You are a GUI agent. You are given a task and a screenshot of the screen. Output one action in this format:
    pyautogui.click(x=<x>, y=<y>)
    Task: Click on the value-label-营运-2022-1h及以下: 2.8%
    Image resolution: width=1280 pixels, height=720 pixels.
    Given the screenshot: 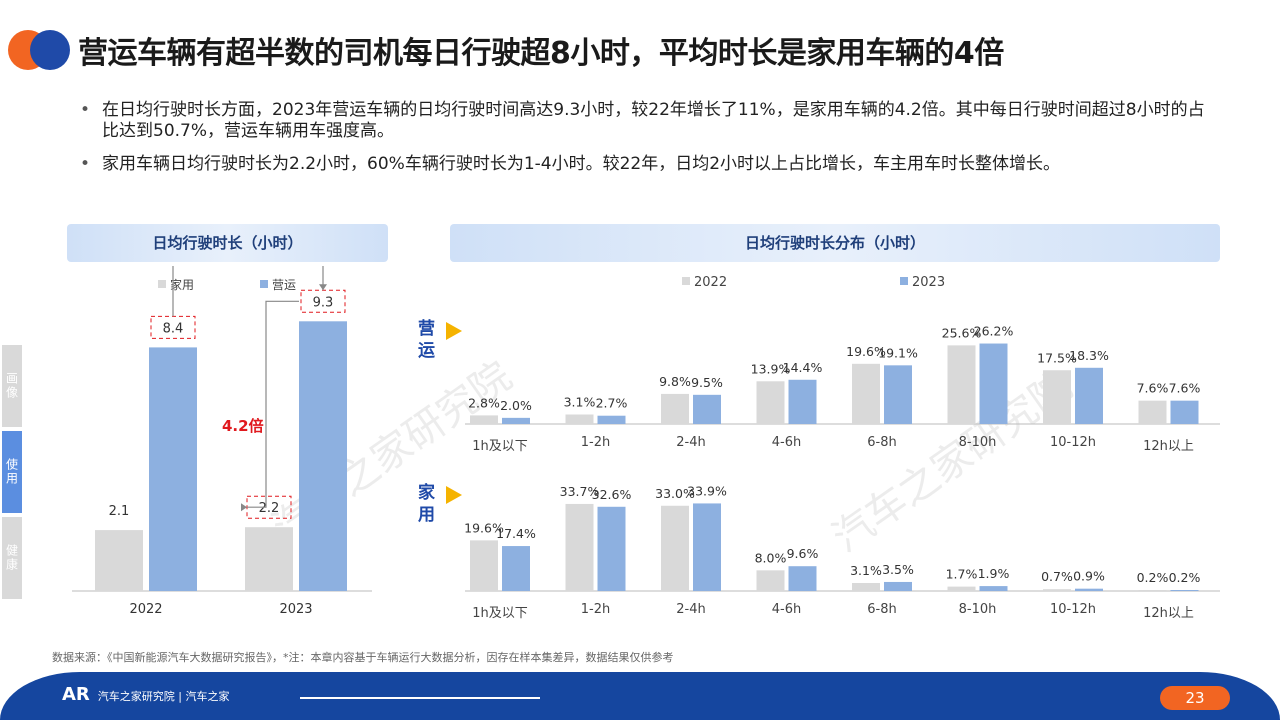 What is the action you would take?
    pyautogui.click(x=484, y=402)
    